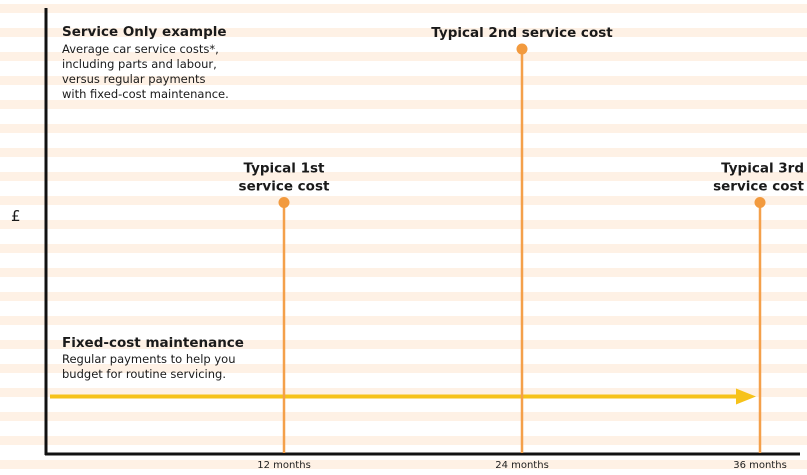 The width and height of the screenshot is (807, 475). Describe the element at coordinates (145, 94) in the screenshot. I see `service-only-line: with fixed-cost maintenance.` at that location.